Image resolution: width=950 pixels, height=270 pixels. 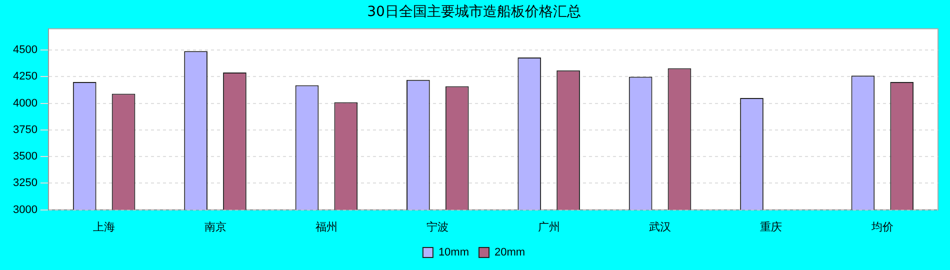 What do you see at coordinates (474, 12) in the screenshot?
I see `chart-title: 30日全国主要城市造船板价格汇总` at bounding box center [474, 12].